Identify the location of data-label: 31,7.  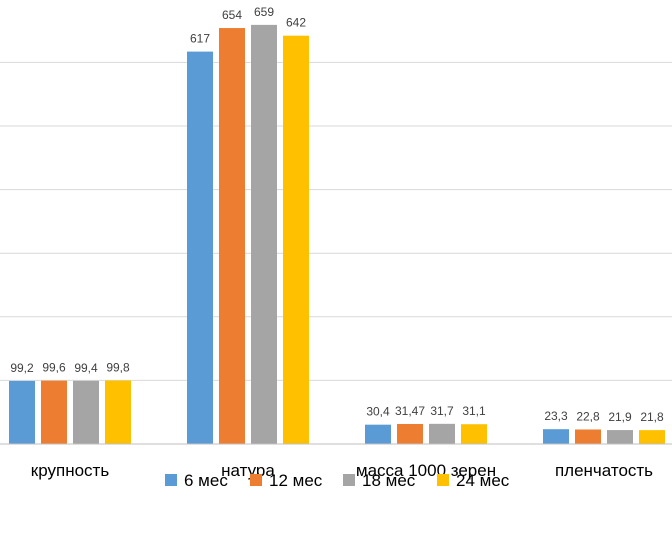
(442, 411).